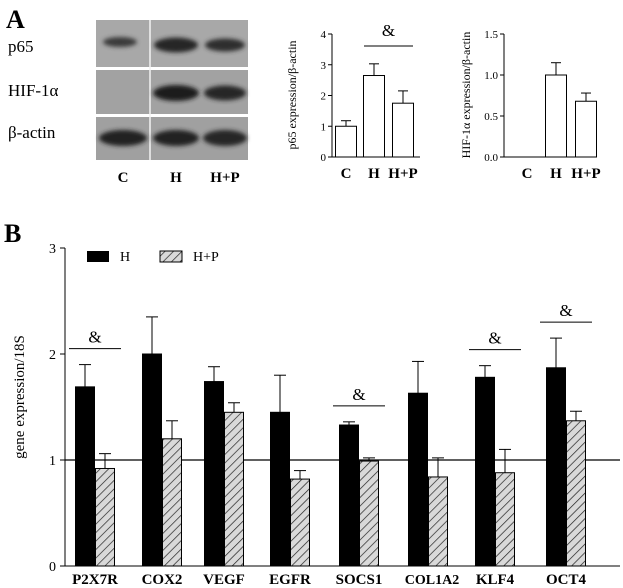 The width and height of the screenshot is (623, 588). I want to click on y-axis-label: gene expression/18S, so click(20, 397).